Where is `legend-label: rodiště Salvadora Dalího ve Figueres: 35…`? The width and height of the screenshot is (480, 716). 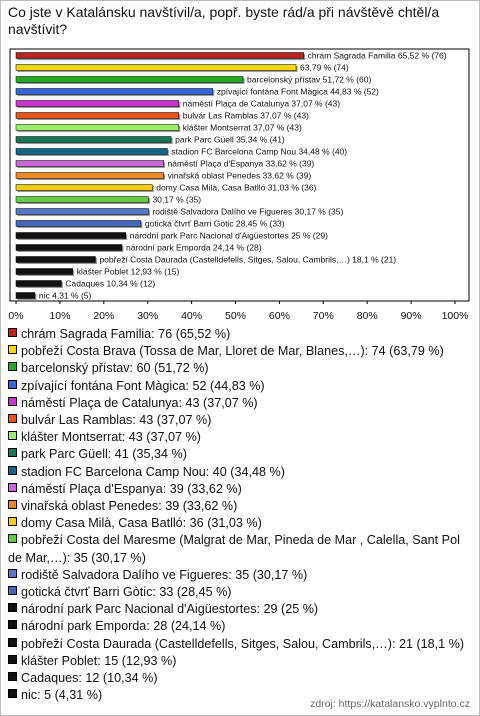
legend-label: rodiště Salvadora Dalího ve Figueres: 35… is located at coordinates (164, 574).